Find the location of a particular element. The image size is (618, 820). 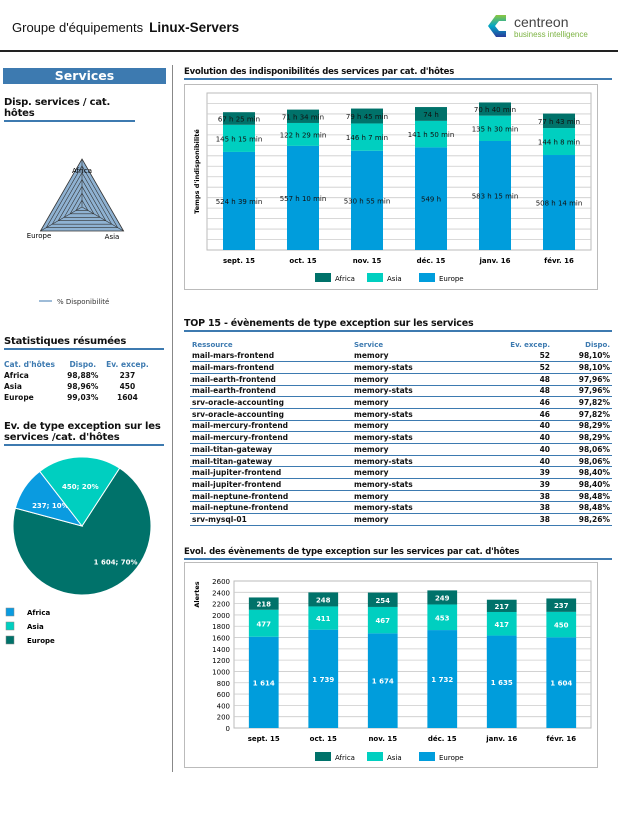

data-label: 237 is located at coordinates (561, 606).